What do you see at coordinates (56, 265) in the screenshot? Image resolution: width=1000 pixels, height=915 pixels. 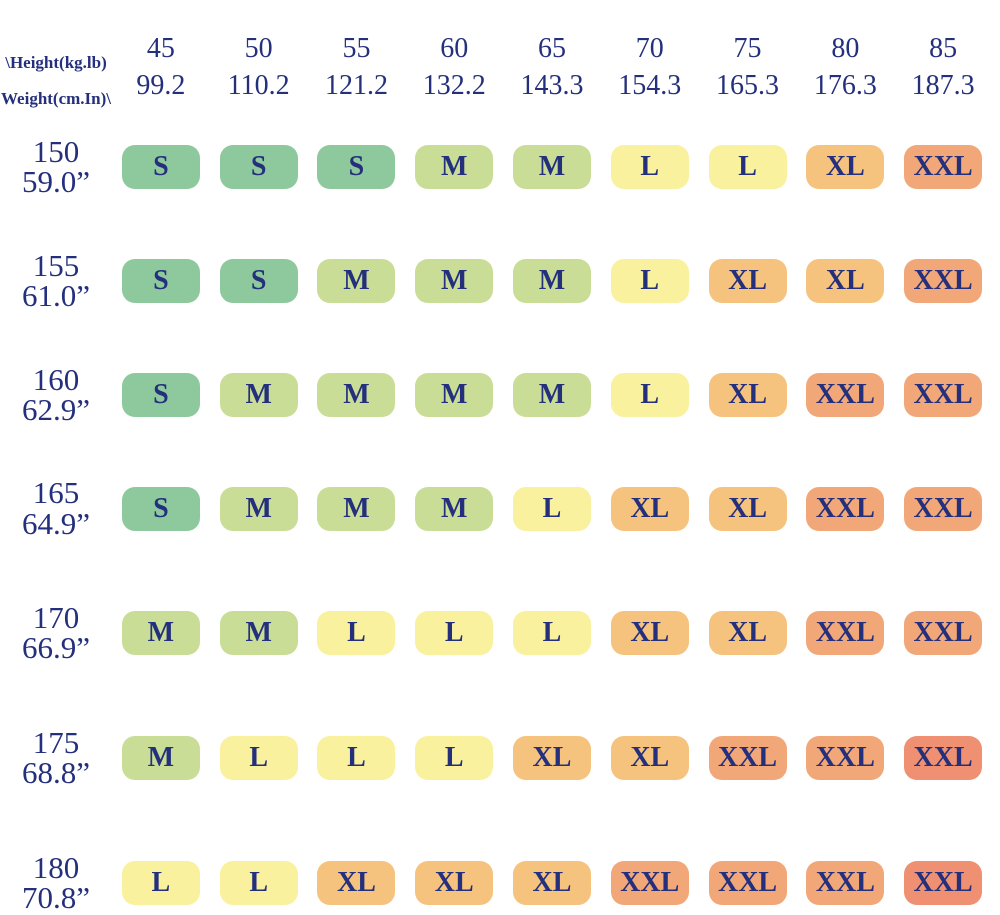 I see `height-cm-value: 155` at bounding box center [56, 265].